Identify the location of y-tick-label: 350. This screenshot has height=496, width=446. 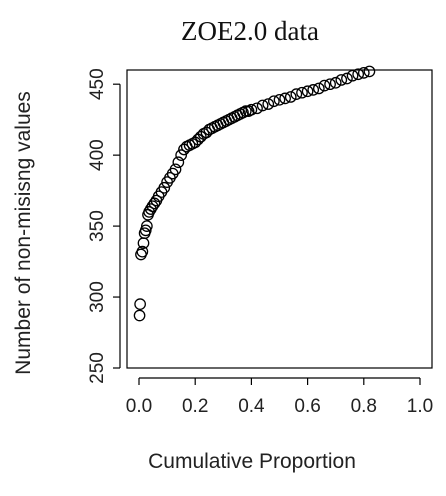
(97, 226).